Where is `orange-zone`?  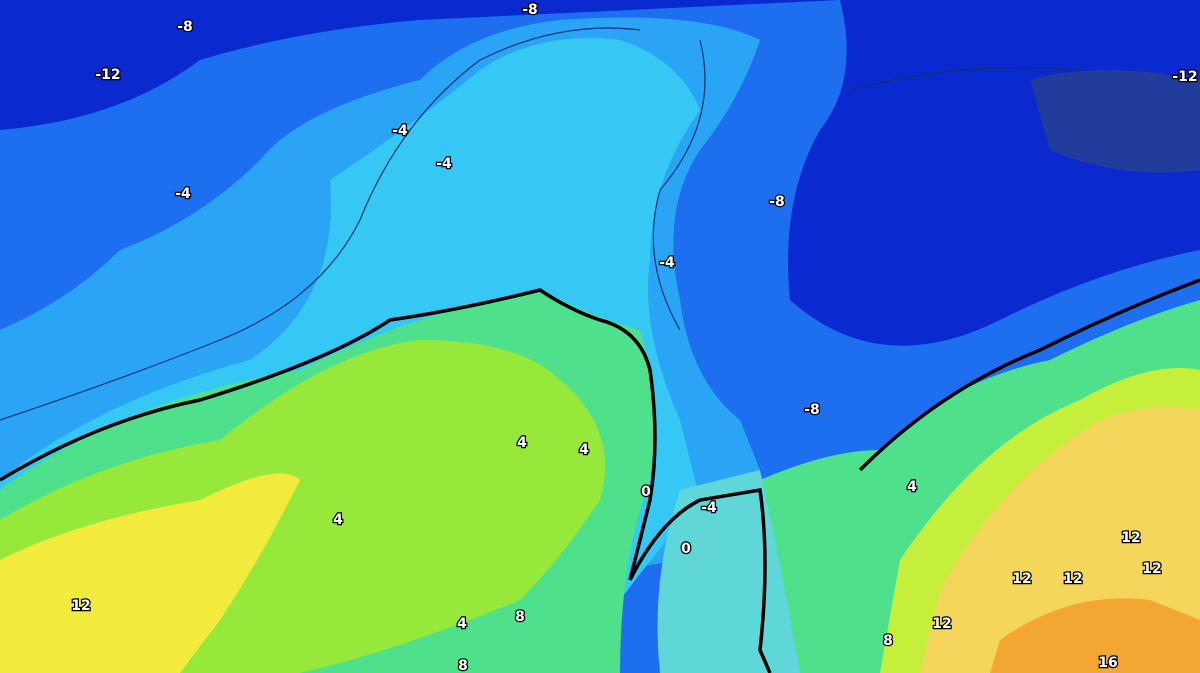
orange-zone is located at coordinates (1095, 635).